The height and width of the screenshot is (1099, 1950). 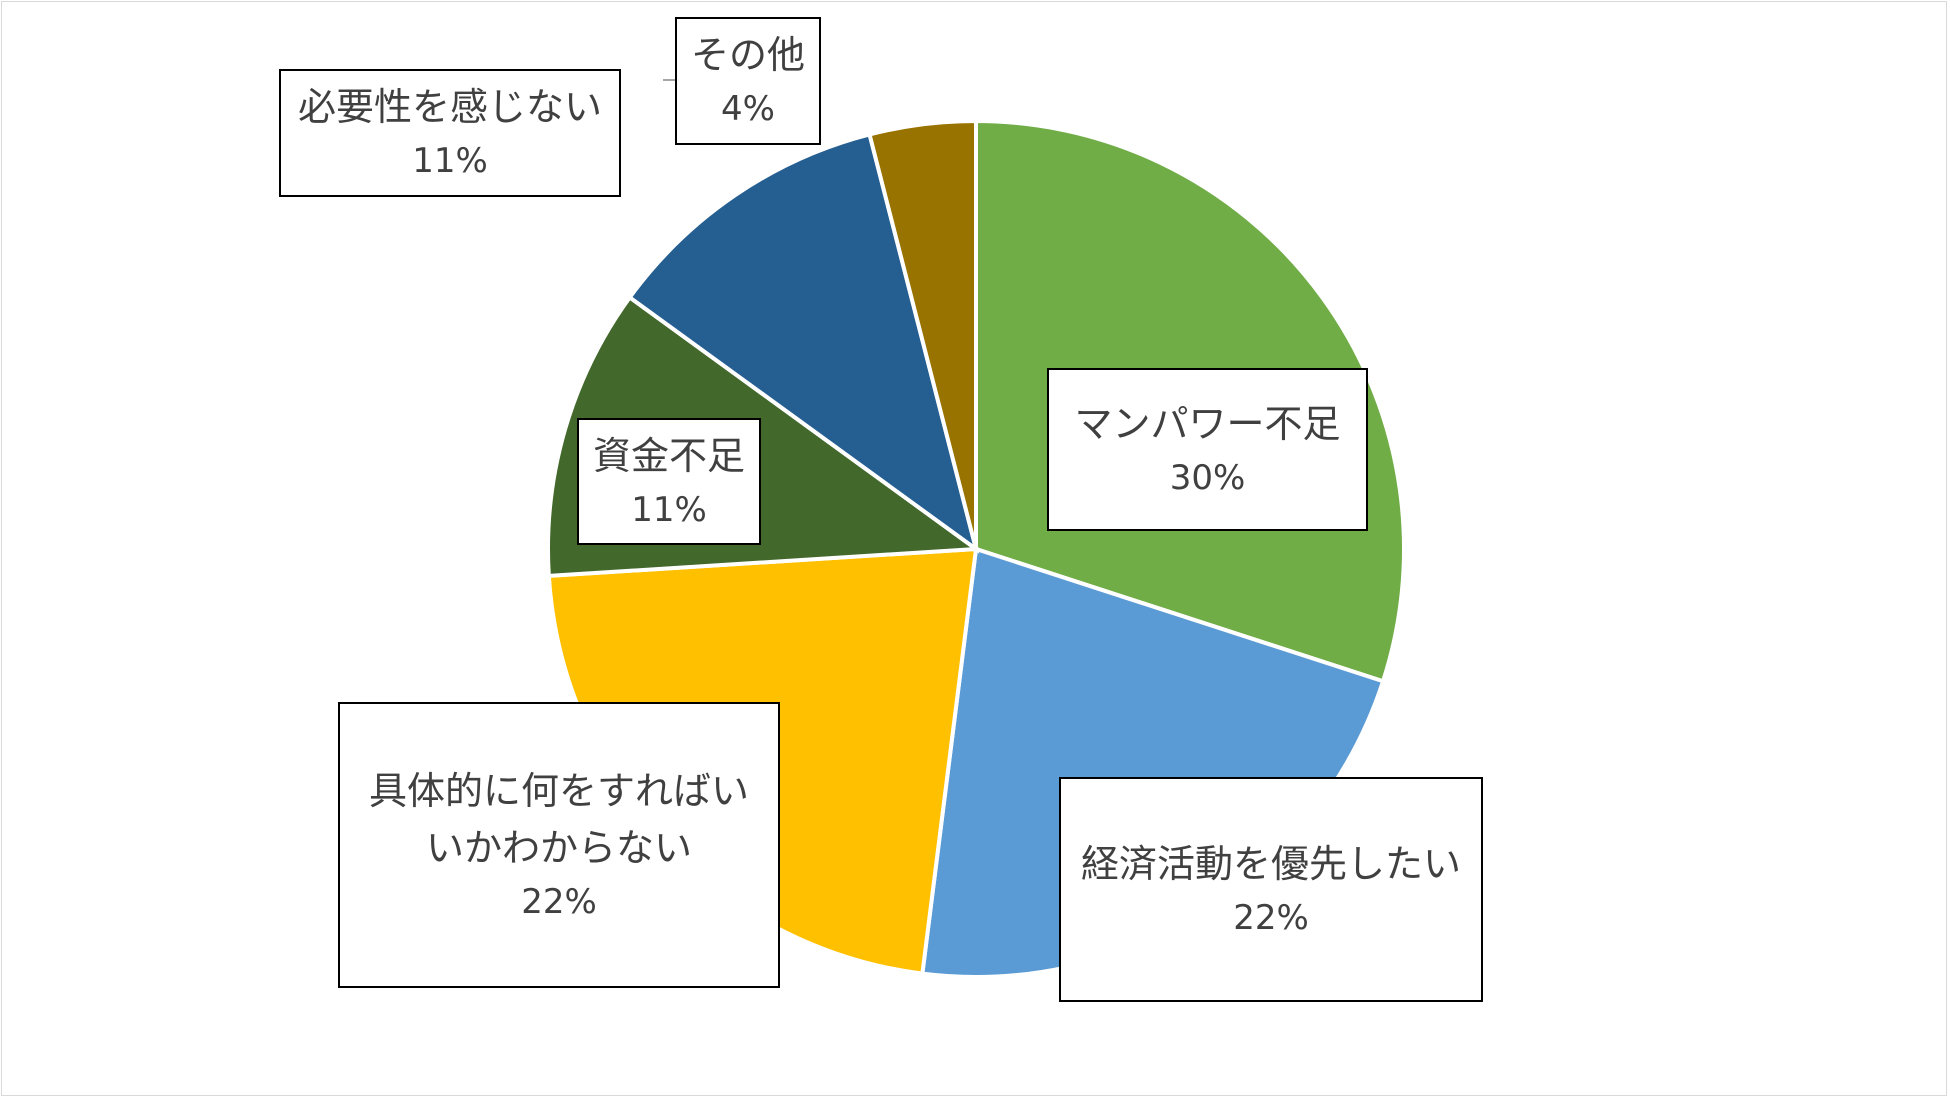 I want to click on data-label-name: マンパワー不足, so click(x=1207, y=423).